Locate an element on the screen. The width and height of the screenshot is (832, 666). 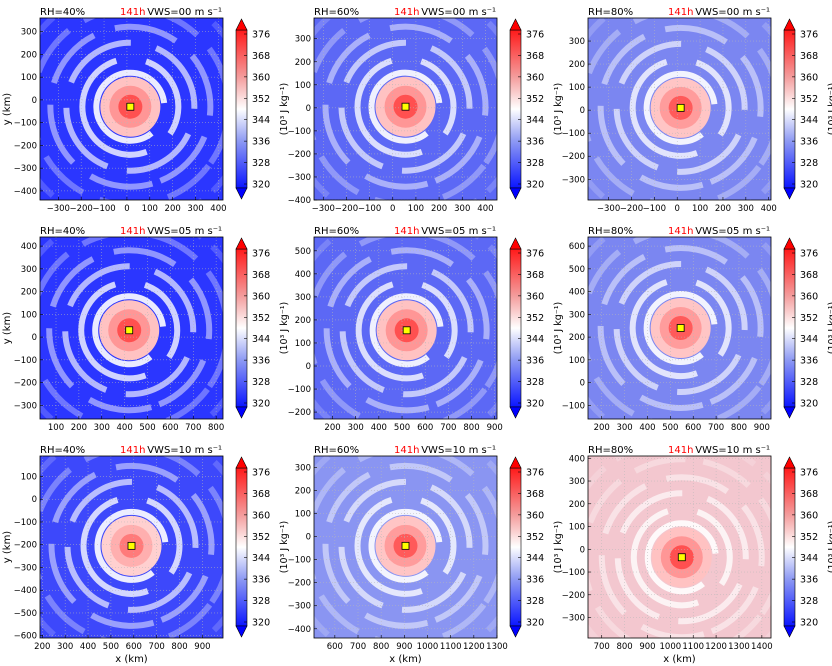
colorbar-min-arrow is located at coordinates (789, 412).